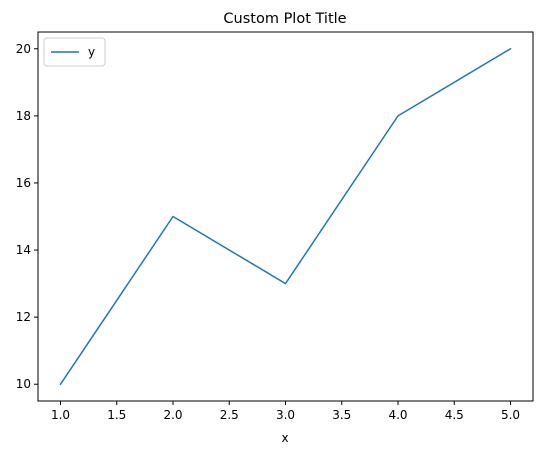 The image size is (543, 455). I want to click on y-tick-label: 14, so click(23, 250).